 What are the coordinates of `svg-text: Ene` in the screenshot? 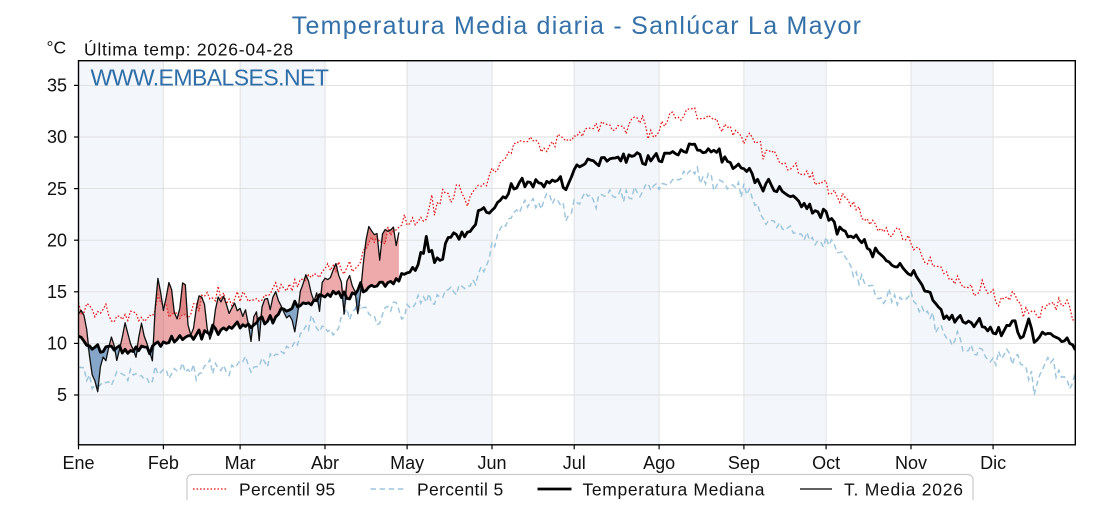 It's located at (78, 463).